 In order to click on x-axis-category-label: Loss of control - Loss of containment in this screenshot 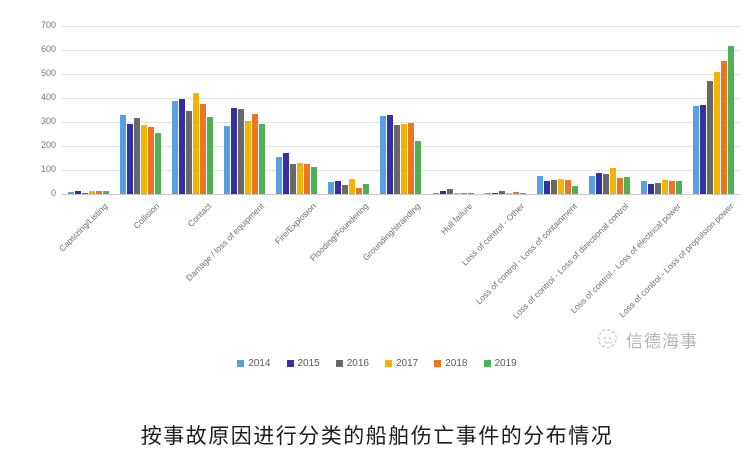, I will do `click(526, 254)`.